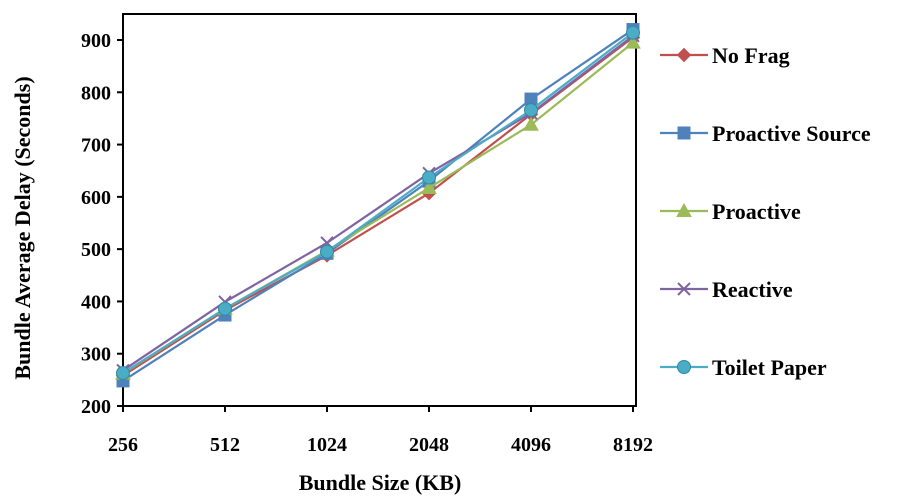  I want to click on y-tick-label: 800, so click(96, 93).